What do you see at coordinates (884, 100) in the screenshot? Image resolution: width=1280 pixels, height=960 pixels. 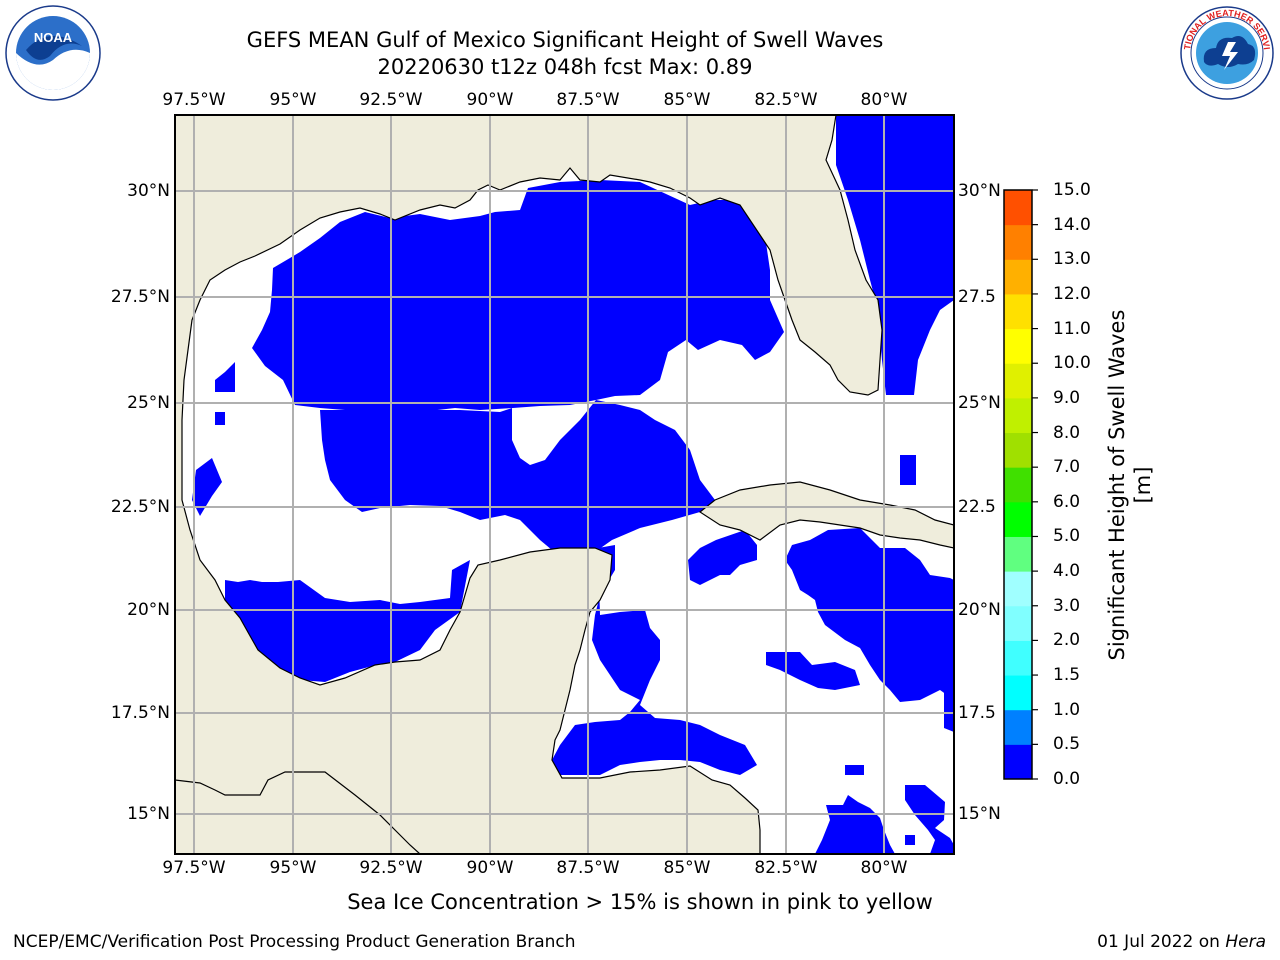 I see `lon-label-top: 80°W` at bounding box center [884, 100].